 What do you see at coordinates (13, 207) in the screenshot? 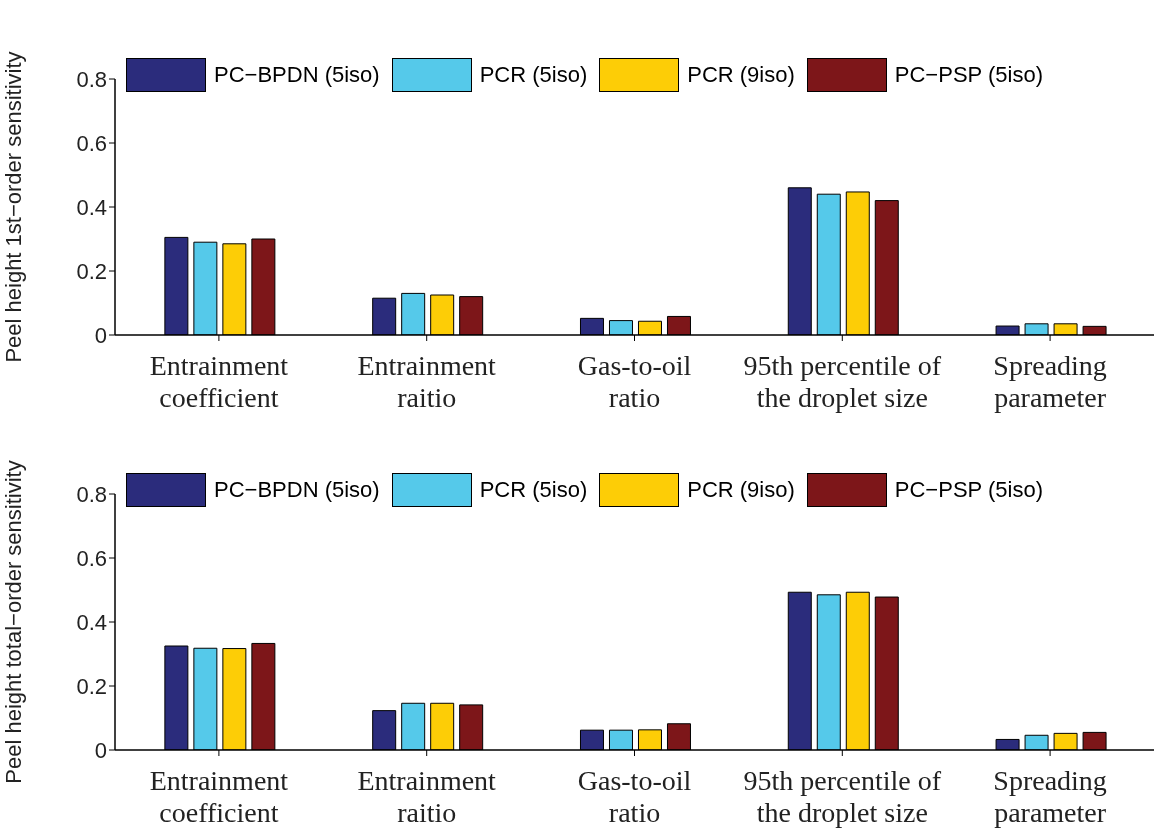
I see `y-axis-title: Peel height 1st−order sensitivity` at bounding box center [13, 207].